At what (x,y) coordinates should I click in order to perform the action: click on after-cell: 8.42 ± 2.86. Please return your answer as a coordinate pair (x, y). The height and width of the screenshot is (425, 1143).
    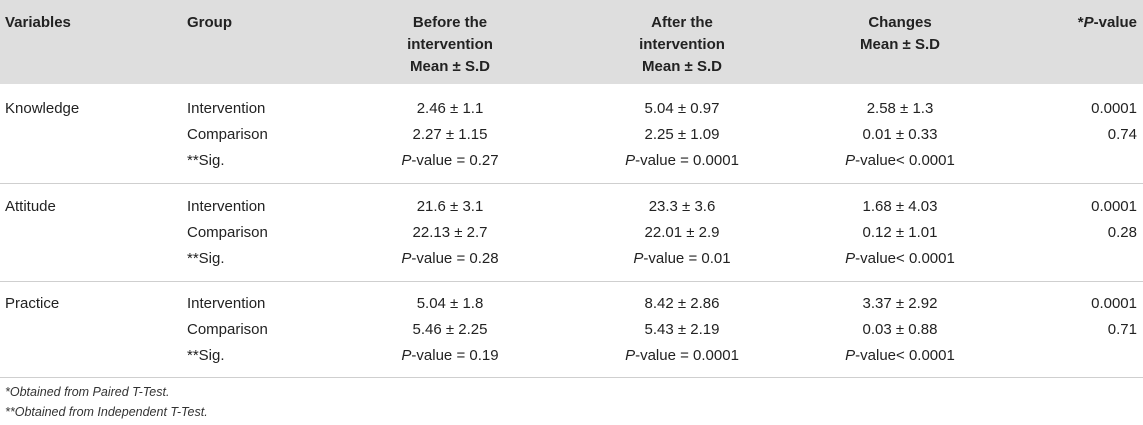
    Looking at the image, I should click on (682, 303).